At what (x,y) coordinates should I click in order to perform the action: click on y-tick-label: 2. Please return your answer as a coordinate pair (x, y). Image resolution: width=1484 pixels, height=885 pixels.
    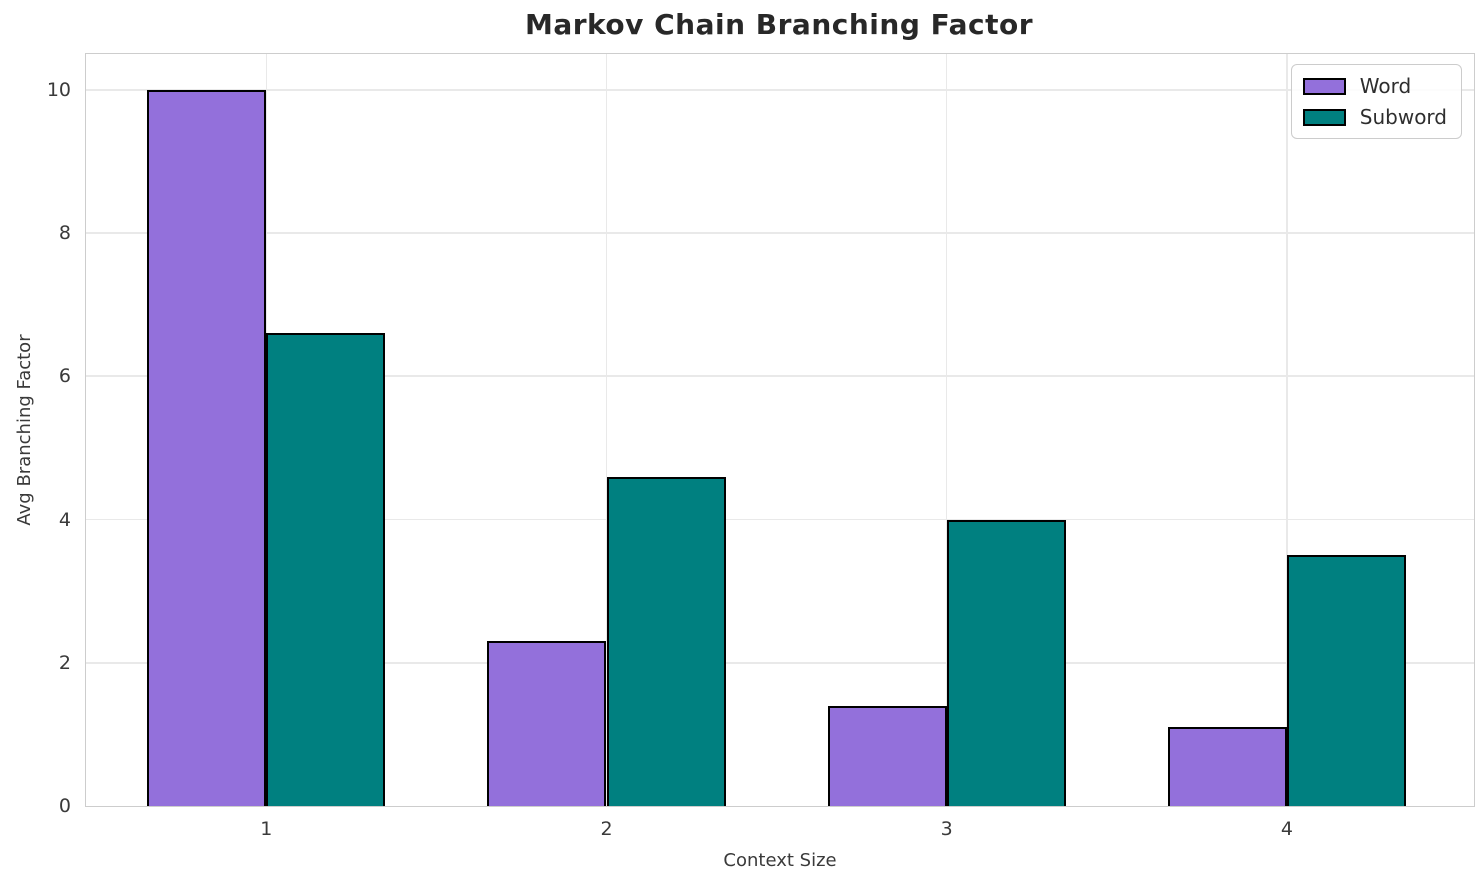
    Looking at the image, I should click on (64, 662).